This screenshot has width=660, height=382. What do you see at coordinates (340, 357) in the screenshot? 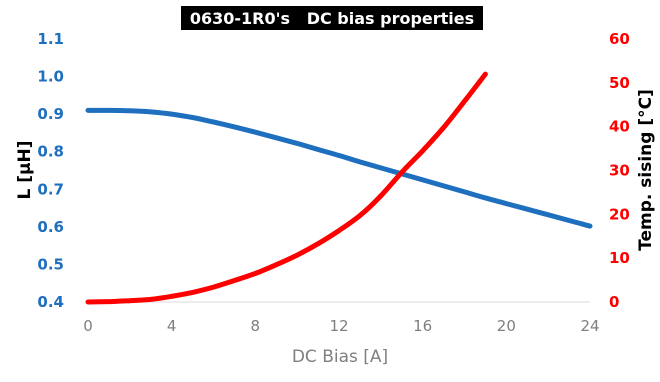
I see `x-axis-label: DC Bias [A]` at bounding box center [340, 357].